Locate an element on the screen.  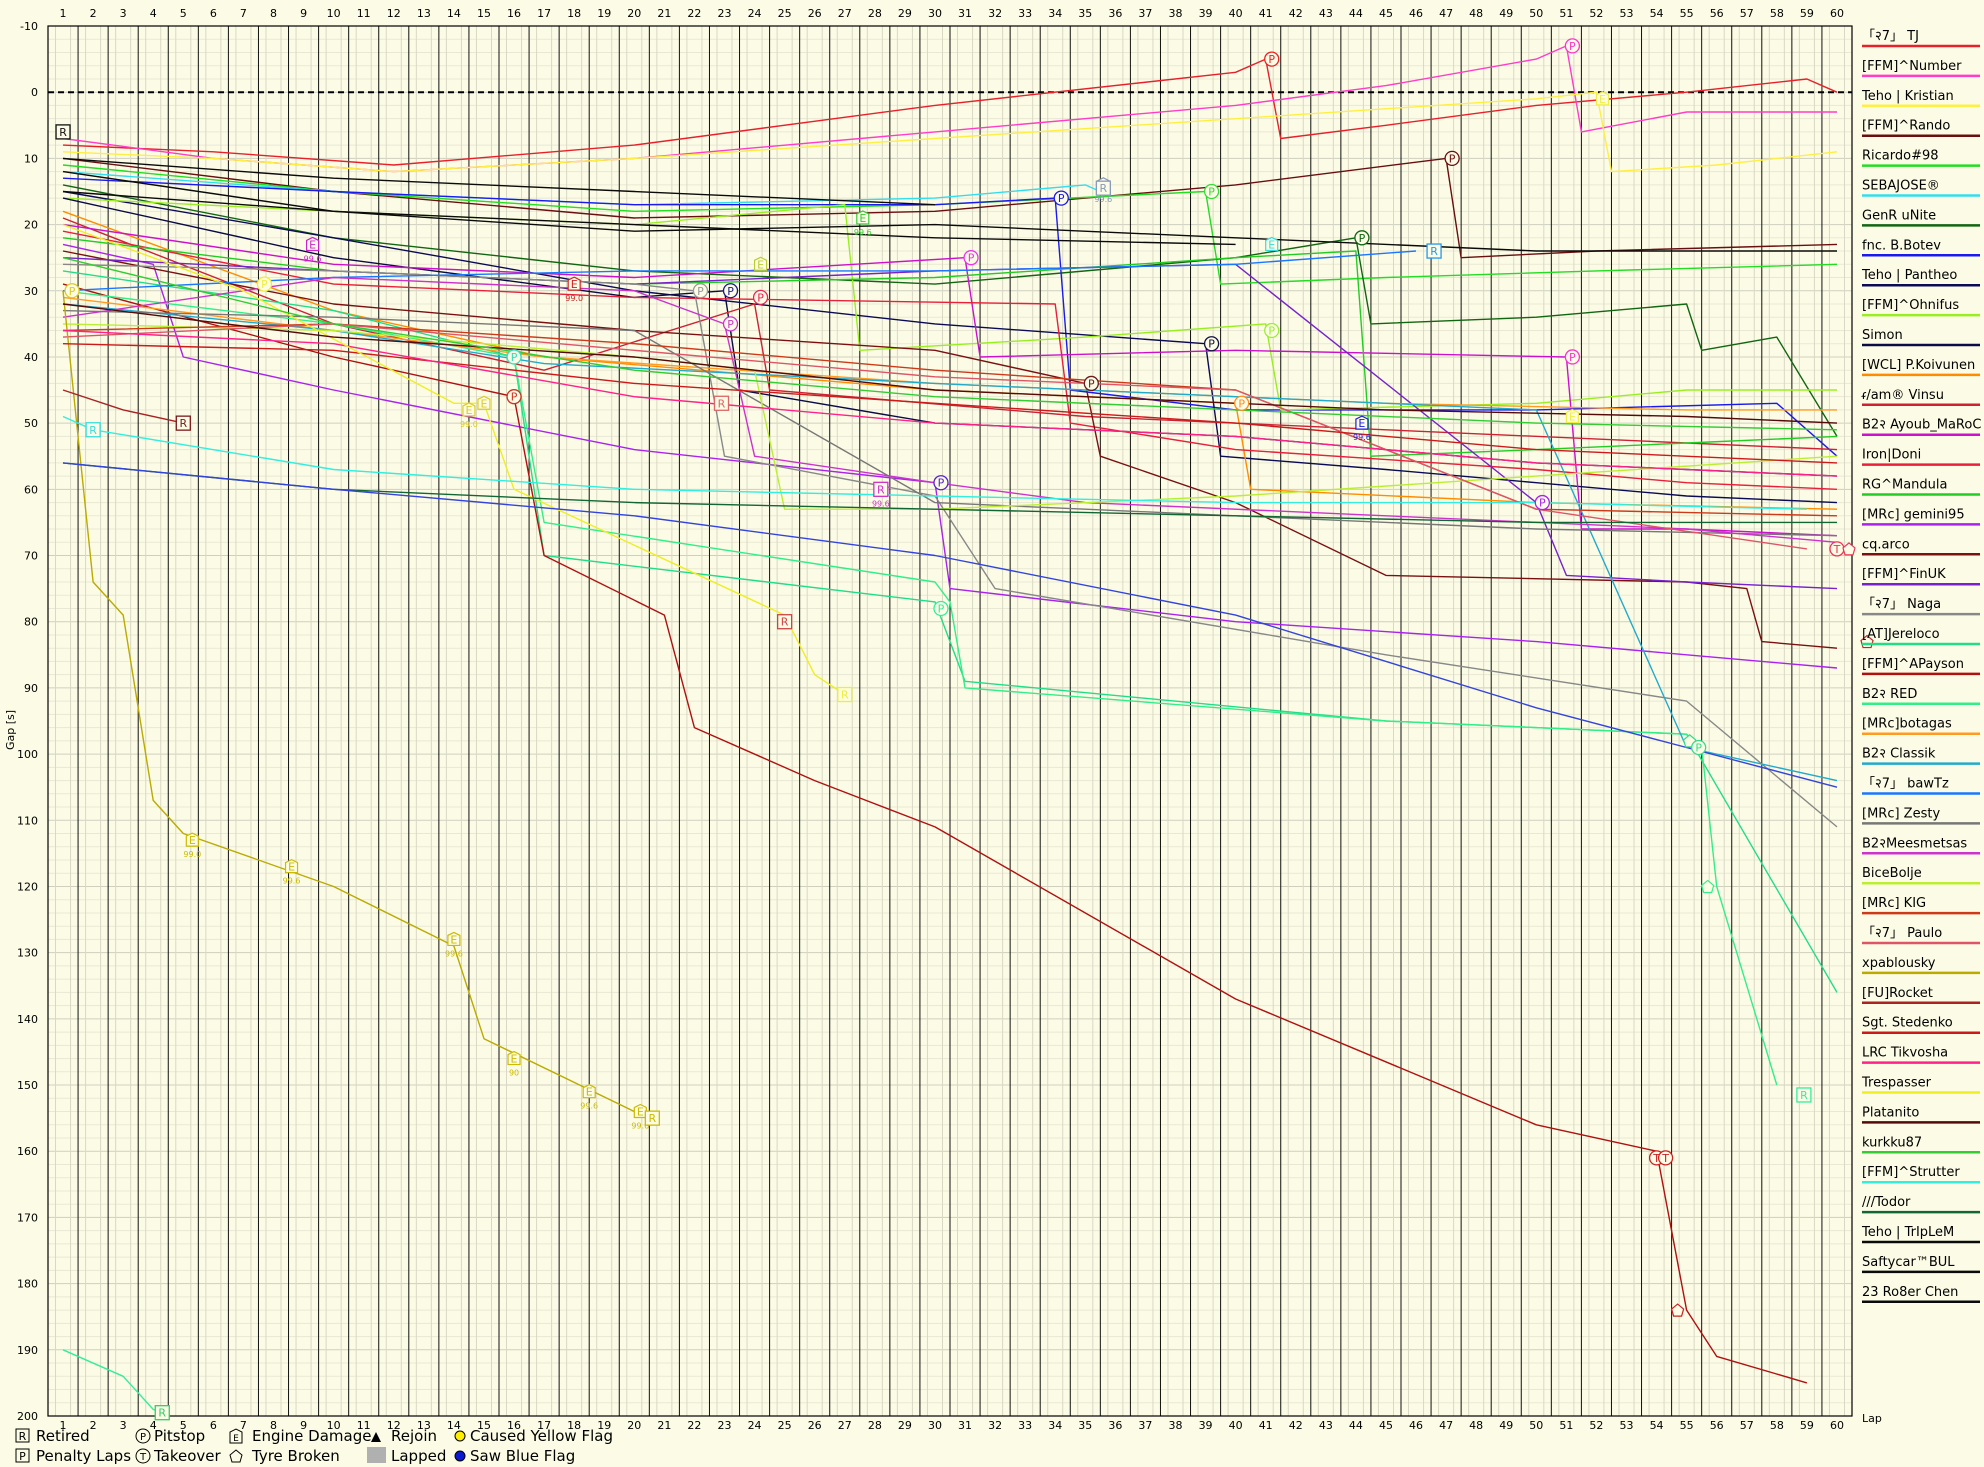
marker-value-label: 99.0 is located at coordinates (192, 854).